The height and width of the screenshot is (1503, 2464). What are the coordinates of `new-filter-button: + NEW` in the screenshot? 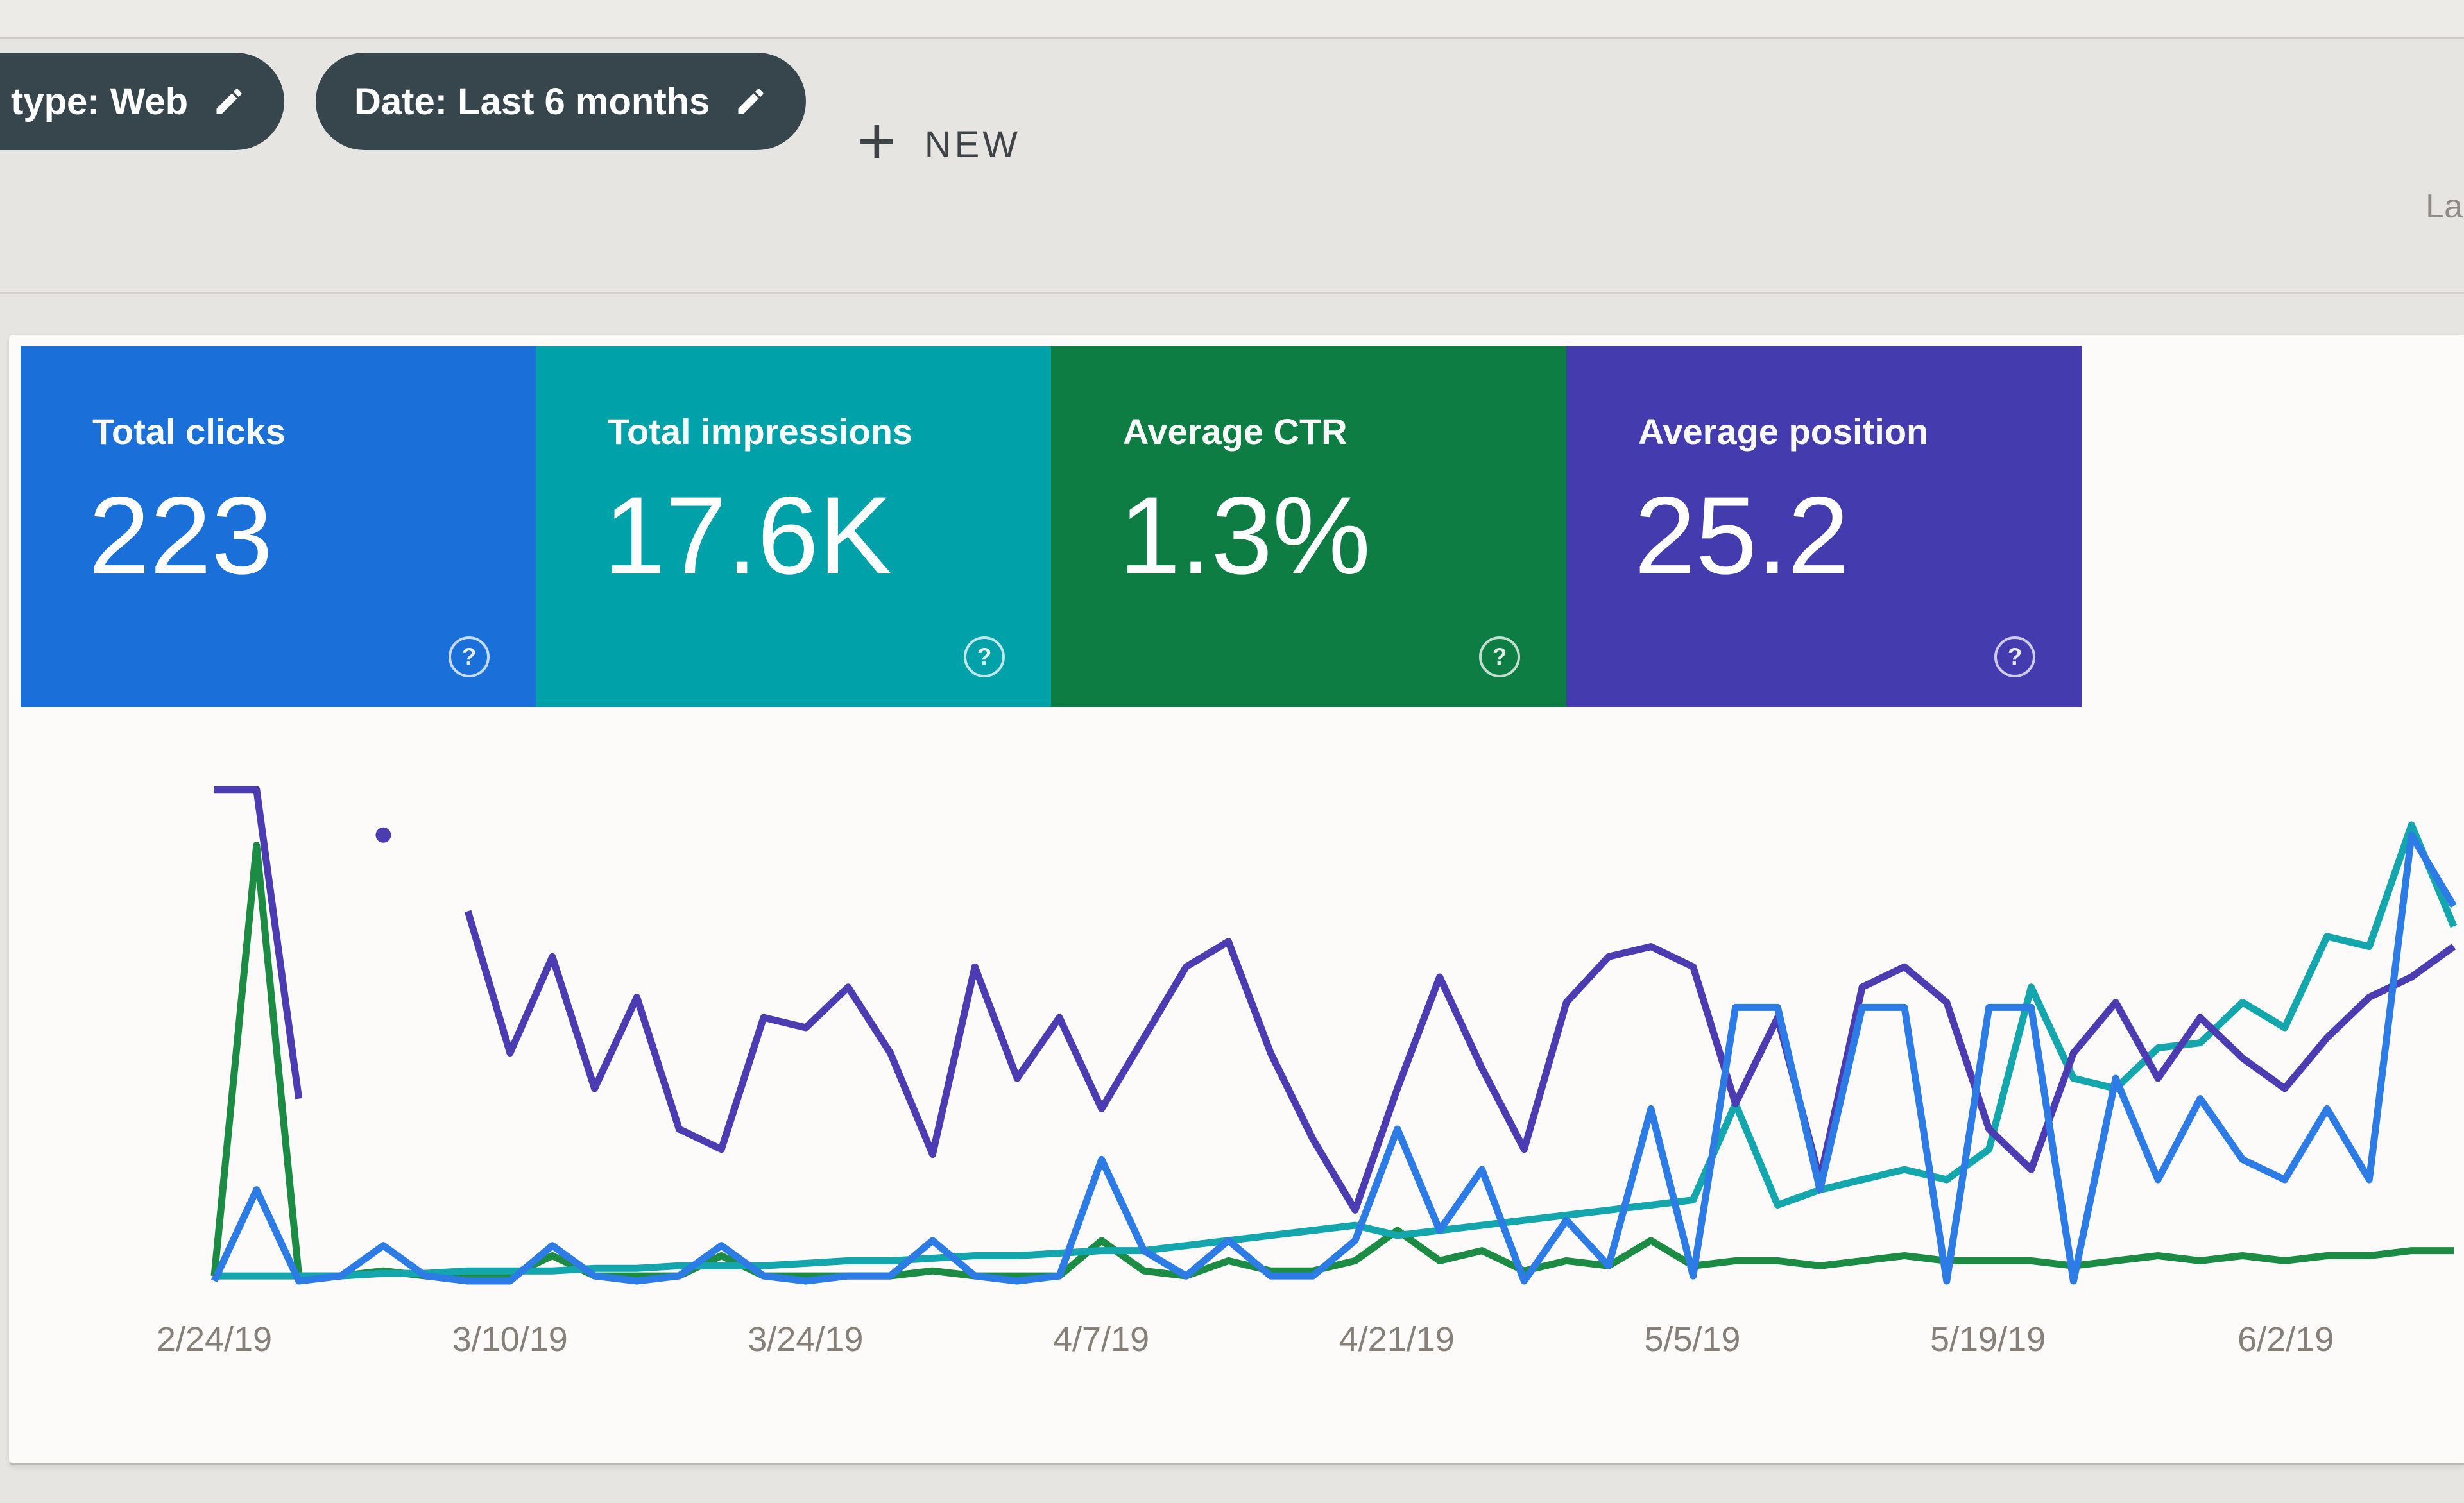 It's located at (939, 144).